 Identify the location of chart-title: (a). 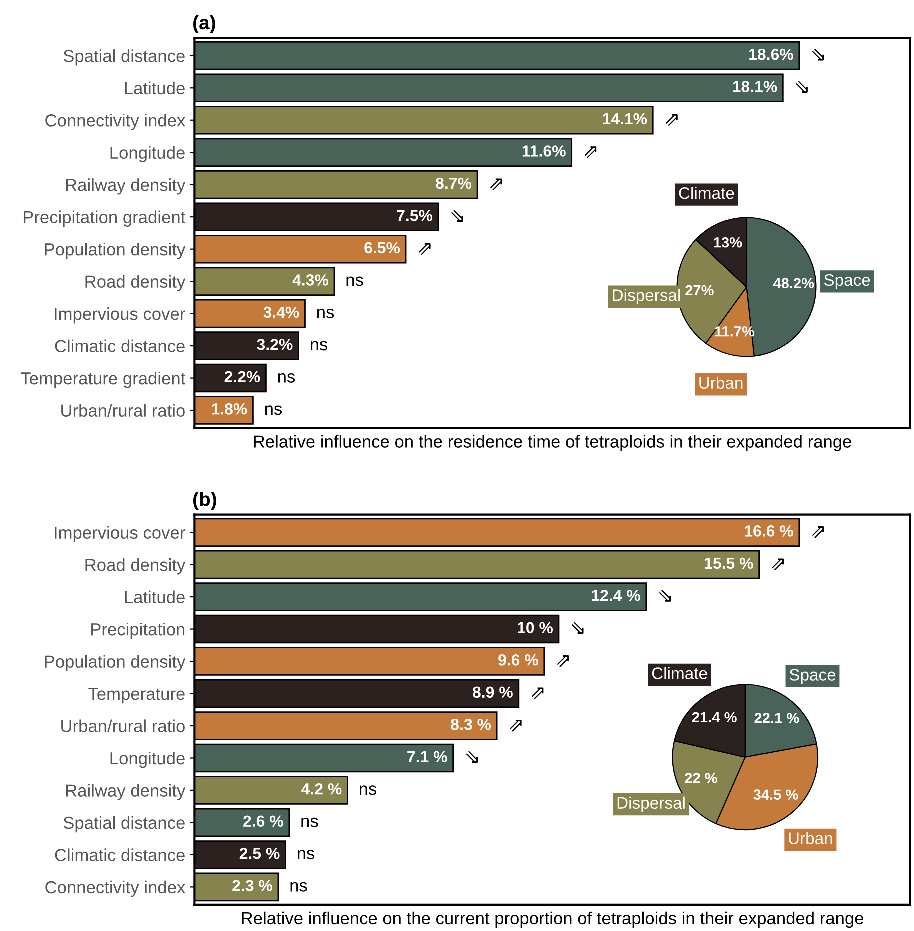
(205, 24).